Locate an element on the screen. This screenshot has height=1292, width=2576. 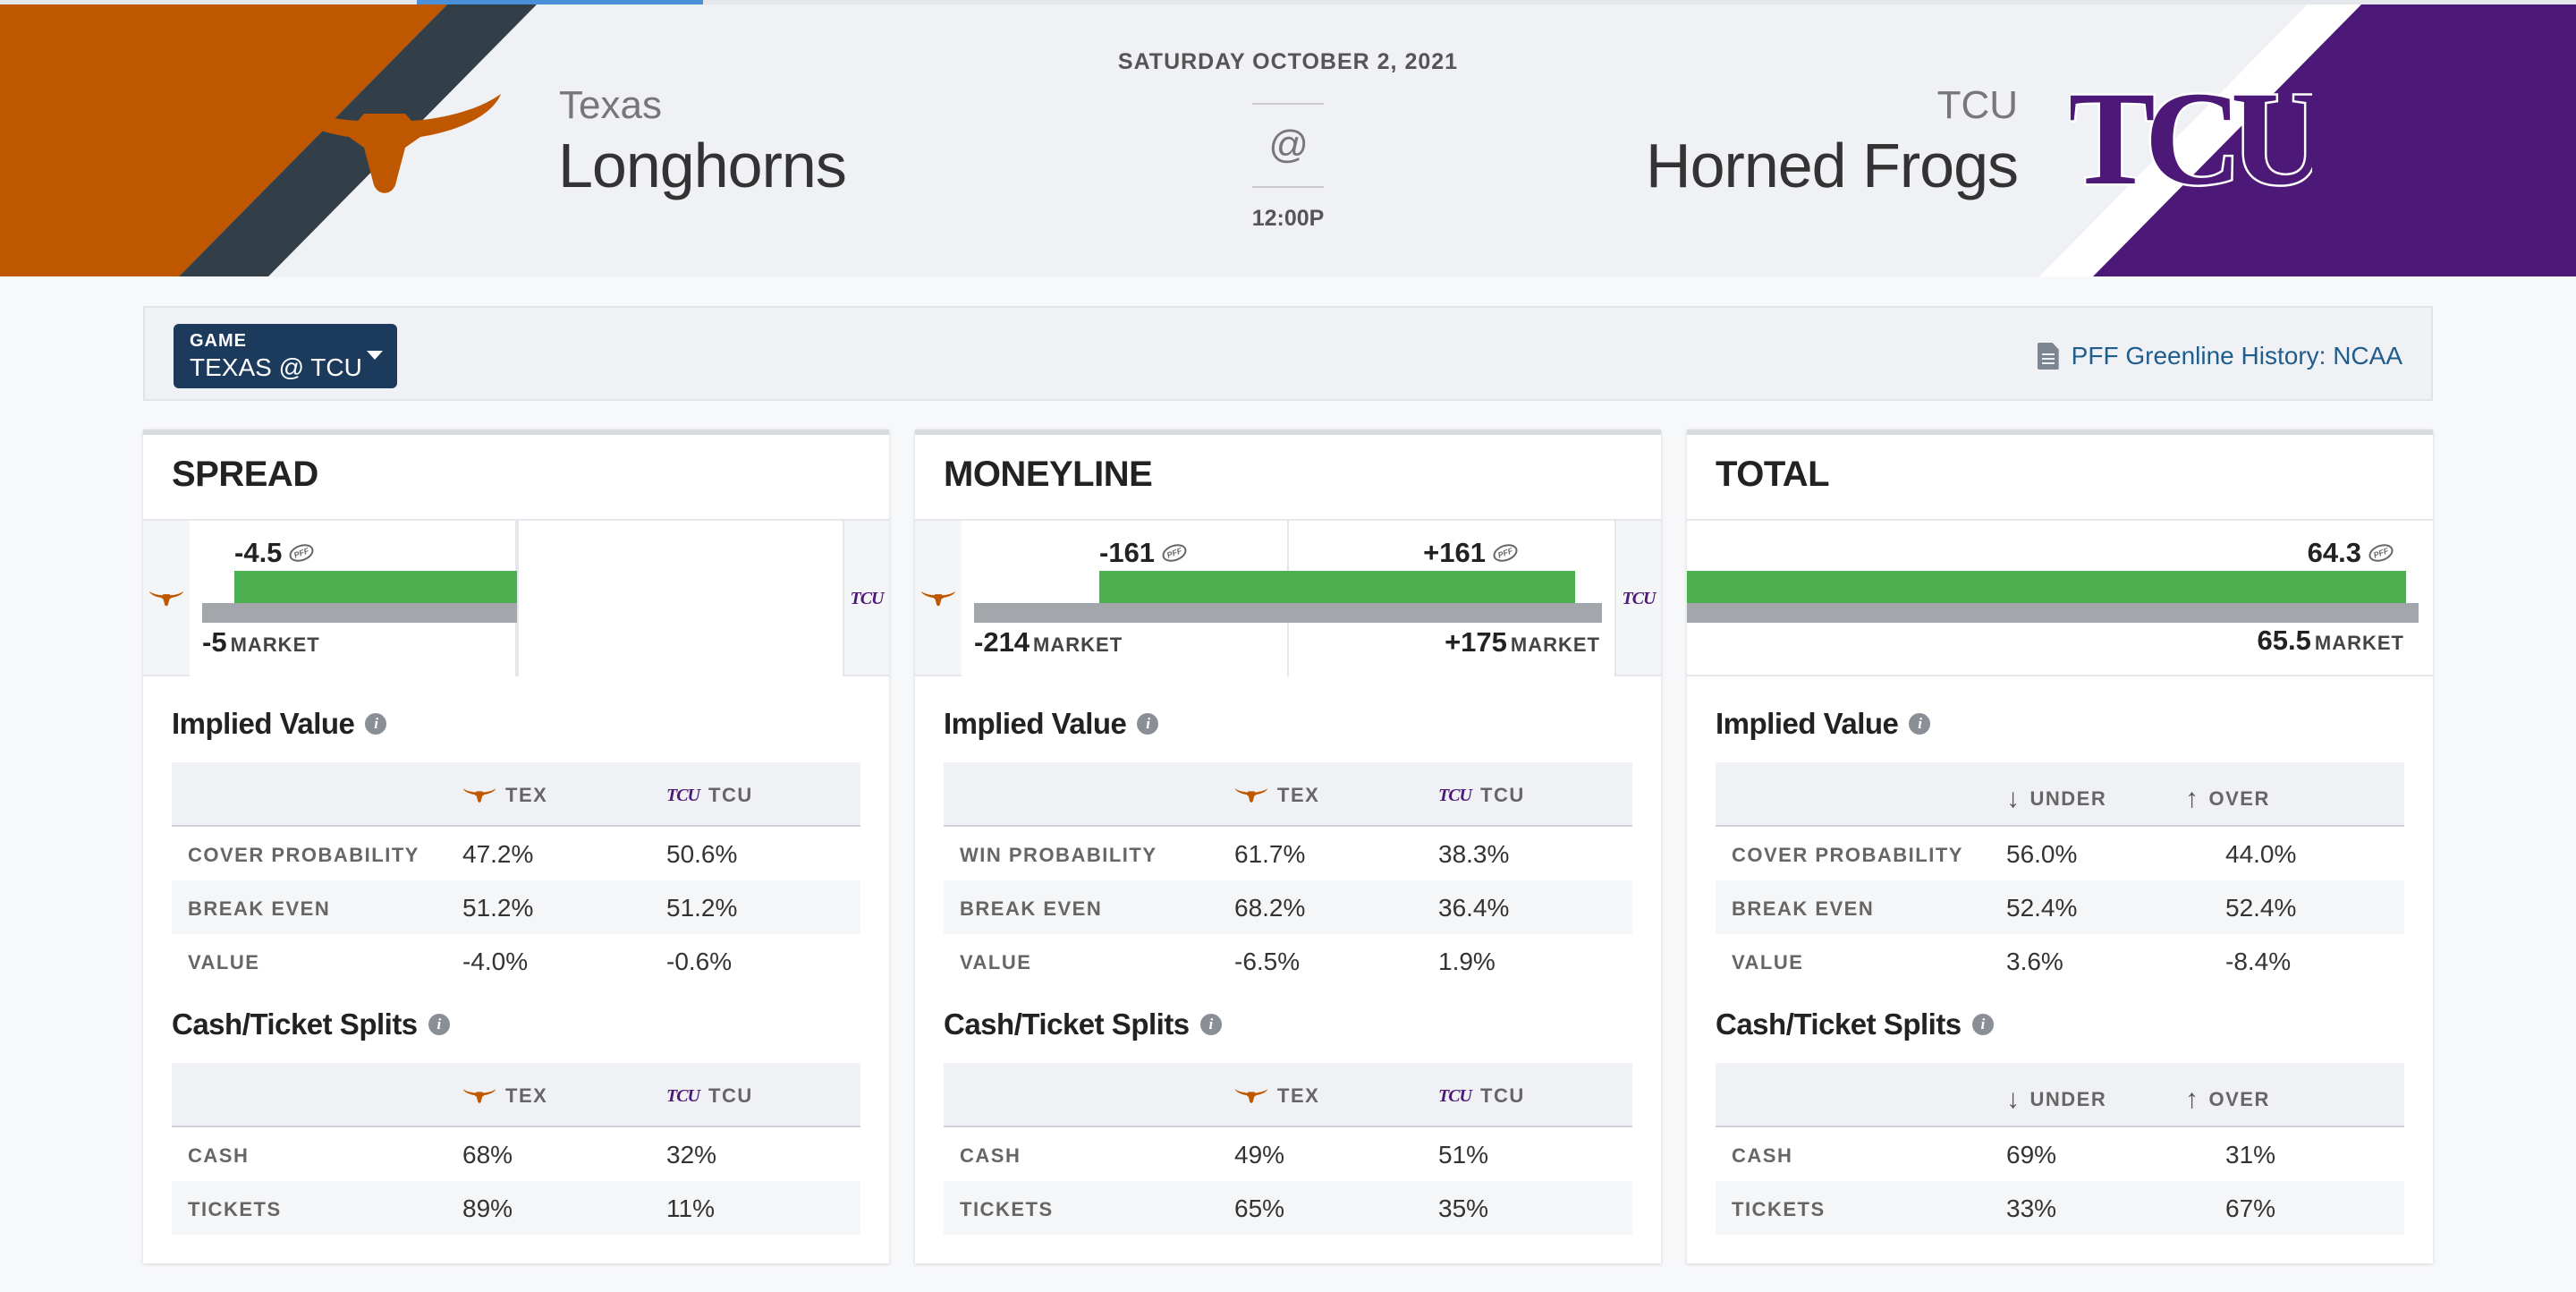
svg-text: TCU is located at coordinates (2191, 143).